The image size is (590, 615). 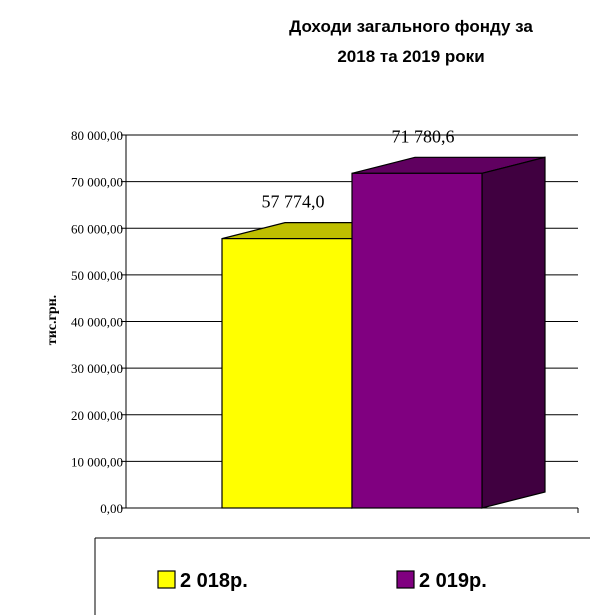 I want to click on legend-label-2019: 2 019р., so click(x=453, y=581).